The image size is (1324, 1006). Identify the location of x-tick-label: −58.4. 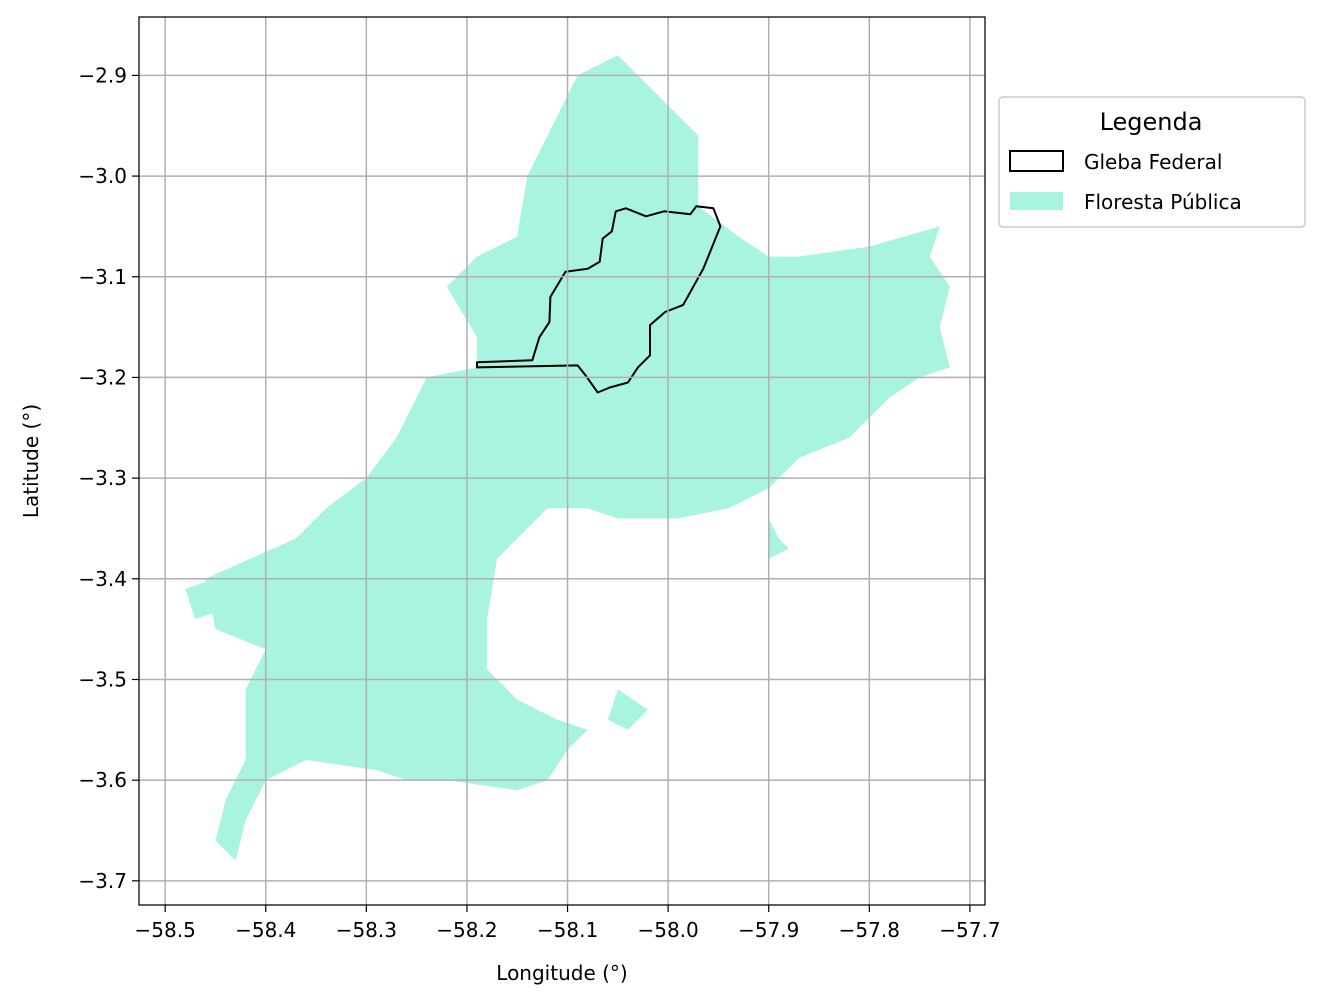
(265, 930).